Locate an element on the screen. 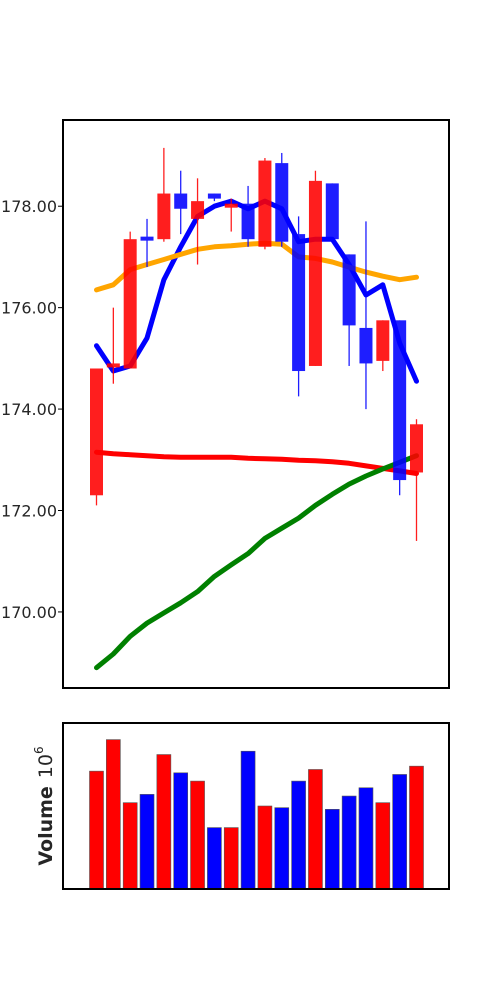 Image resolution: width=500 pixels, height=1000 pixels. price-y-axis-ticks: 170.00 172.00 174.00 176.00 178.00 is located at coordinates (32, 409).